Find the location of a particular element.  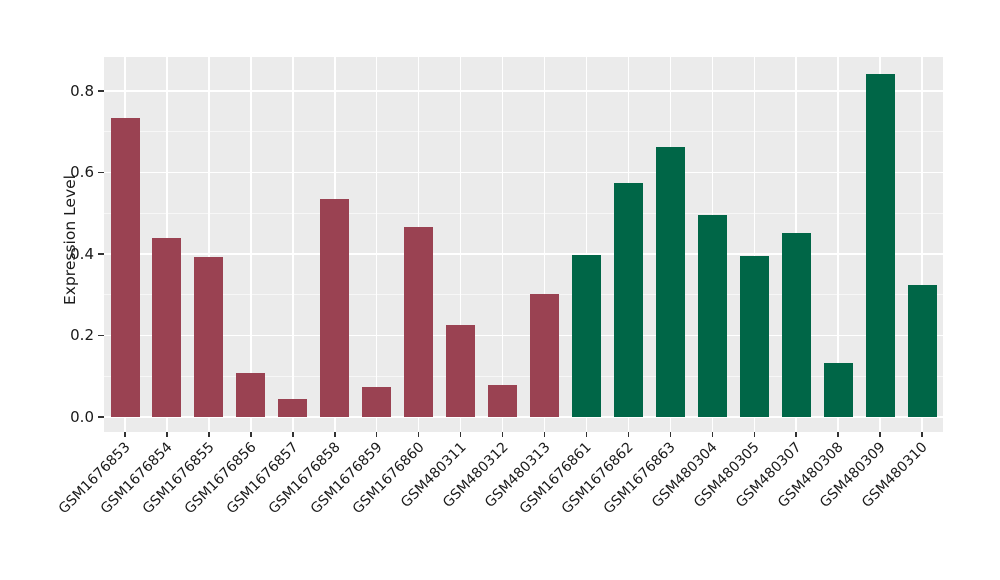

bar-GSM1676860 is located at coordinates (419, 322).